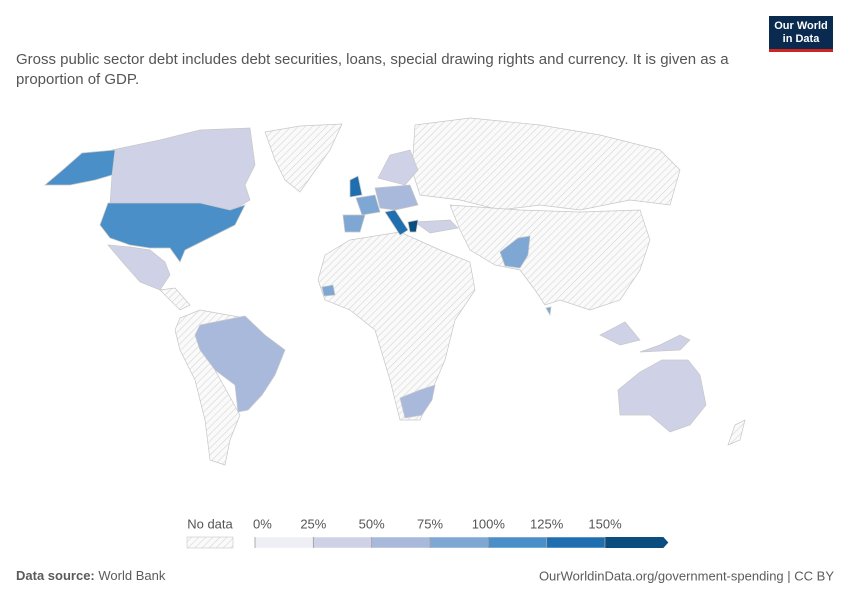 This screenshot has height=600, width=850. Describe the element at coordinates (240, 364) in the screenshot. I see `brazil` at that location.